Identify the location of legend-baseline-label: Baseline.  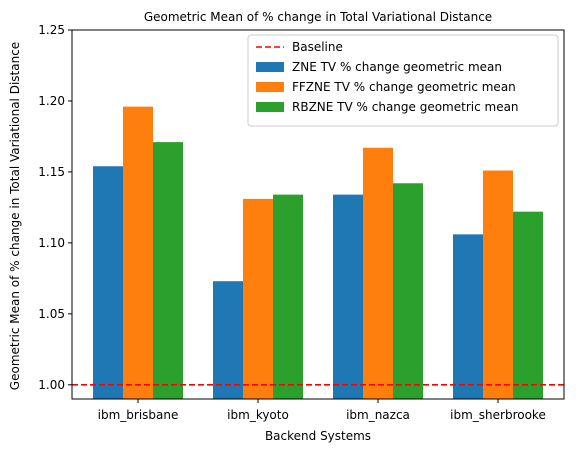
(317, 47).